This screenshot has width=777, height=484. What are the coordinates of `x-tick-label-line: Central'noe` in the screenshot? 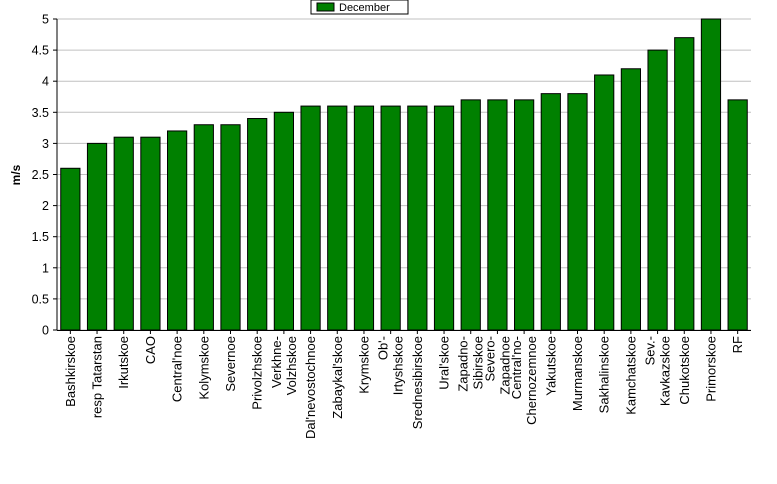 It's located at (177, 369).